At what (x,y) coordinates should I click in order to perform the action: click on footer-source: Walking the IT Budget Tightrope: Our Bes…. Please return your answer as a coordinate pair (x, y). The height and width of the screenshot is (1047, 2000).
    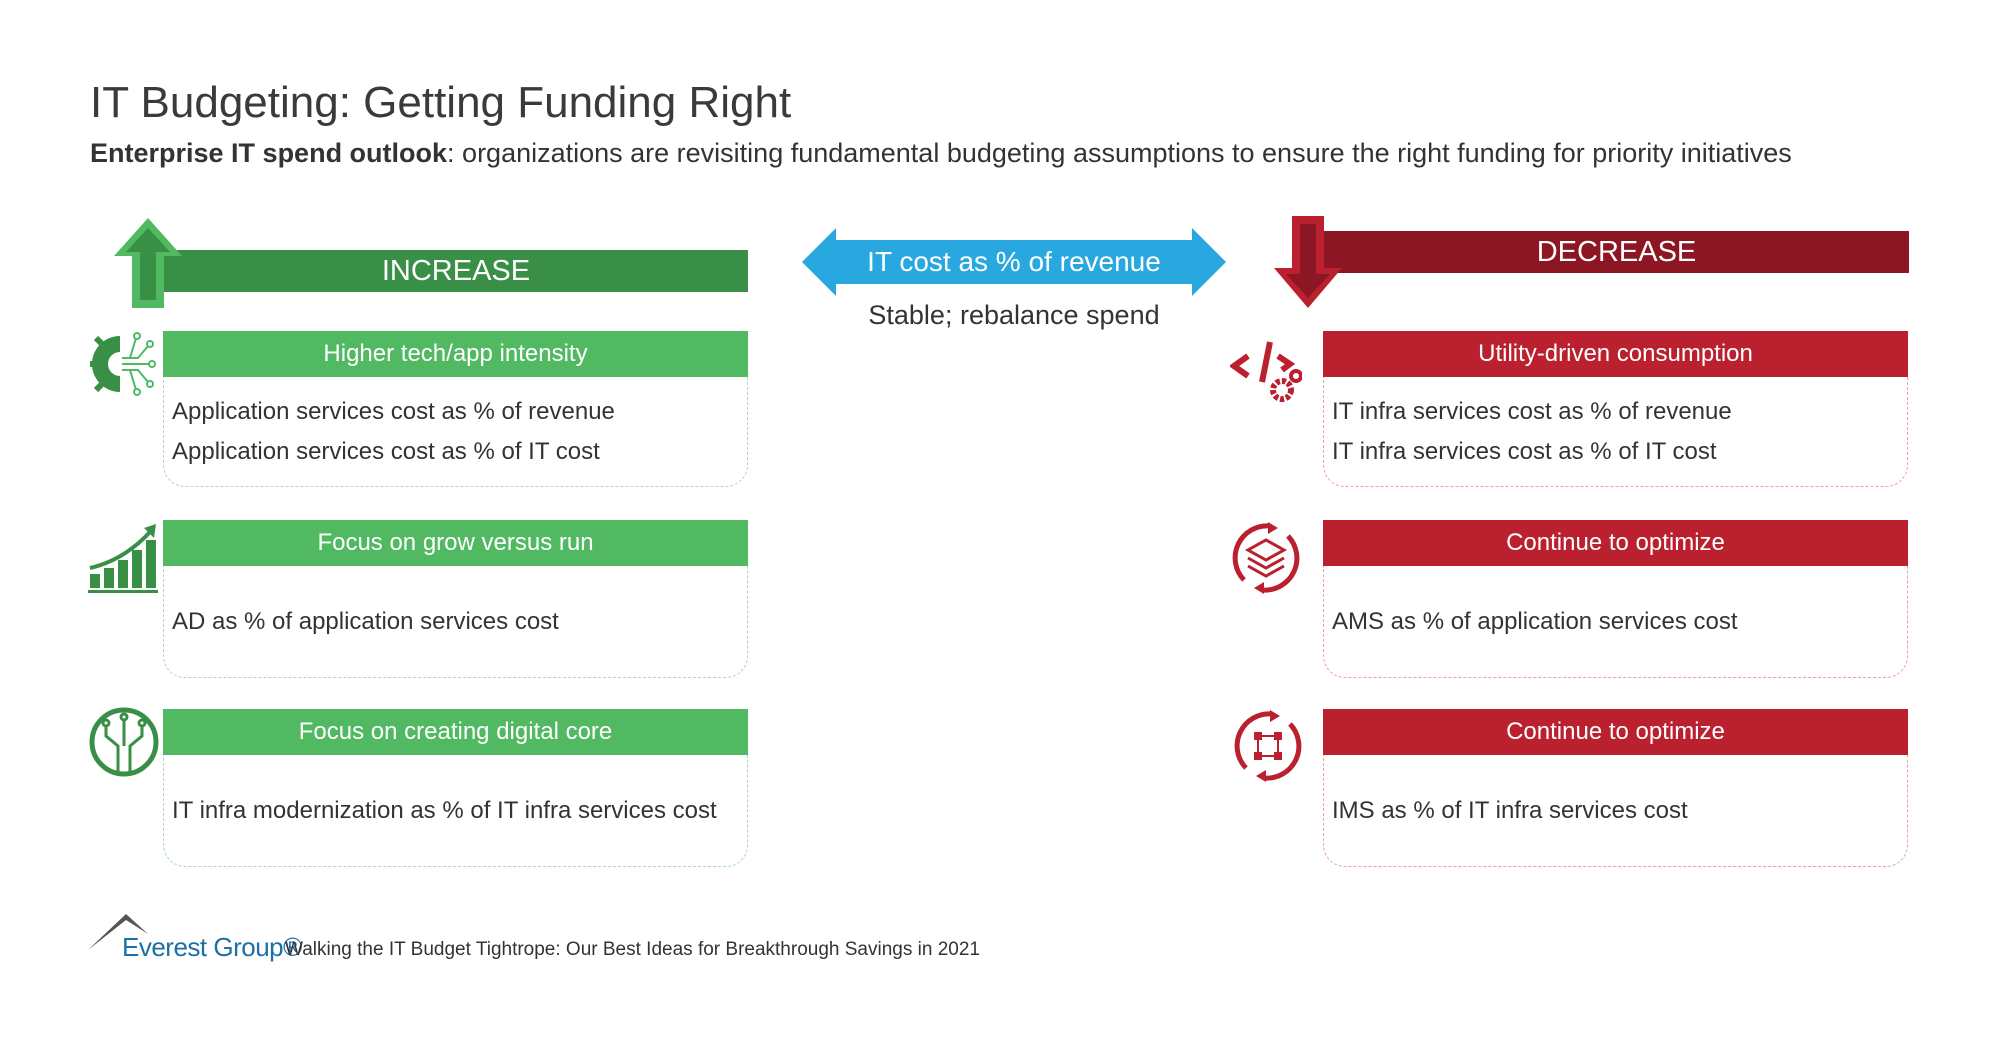
    Looking at the image, I should click on (632, 949).